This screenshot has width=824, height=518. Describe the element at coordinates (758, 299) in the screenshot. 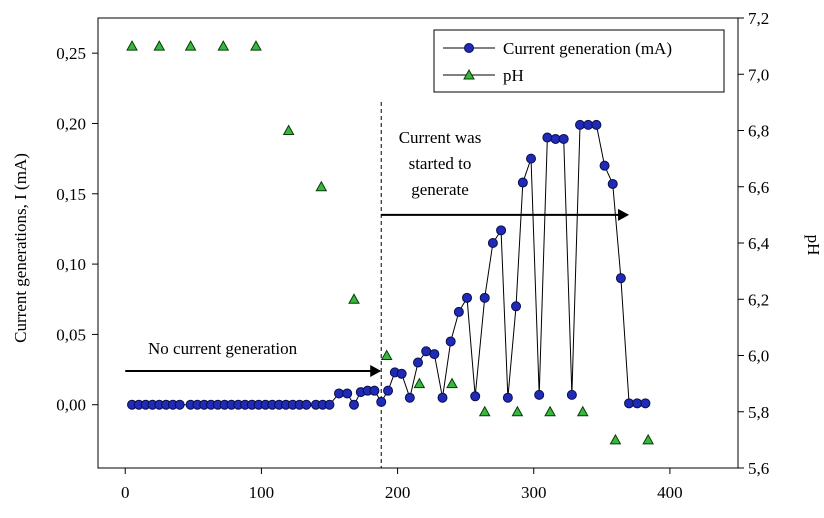

I see `y-right-tick-label: 6,2` at that location.